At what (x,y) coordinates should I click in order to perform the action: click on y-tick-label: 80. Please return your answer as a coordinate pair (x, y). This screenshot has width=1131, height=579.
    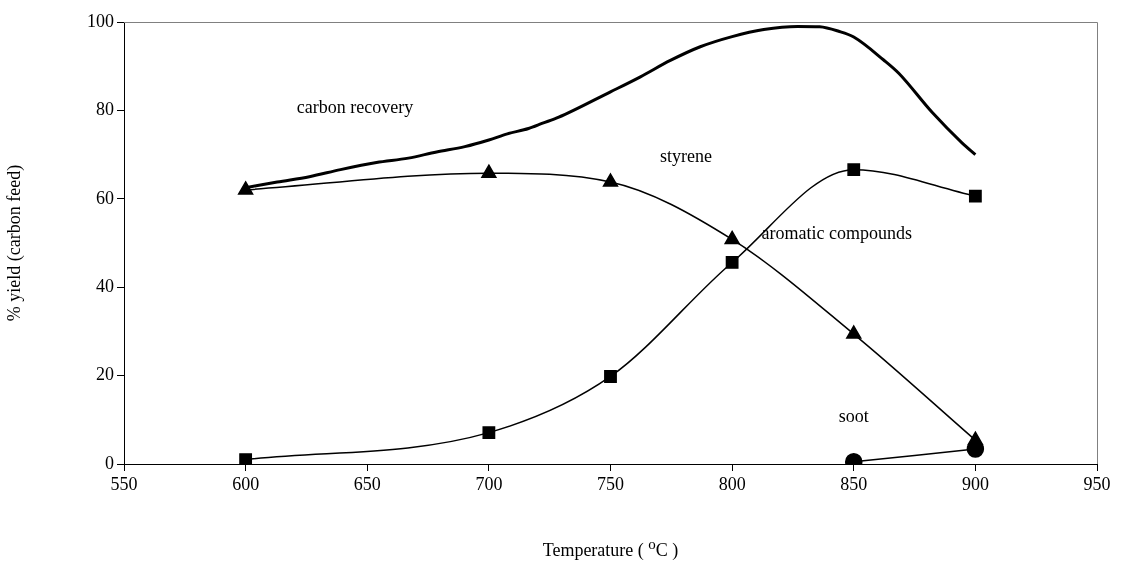
    Looking at the image, I should click on (105, 109).